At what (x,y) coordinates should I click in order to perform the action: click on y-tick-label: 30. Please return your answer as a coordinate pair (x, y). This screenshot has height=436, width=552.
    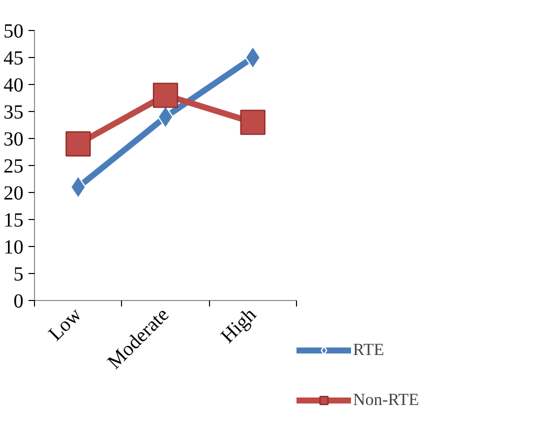
    Looking at the image, I should click on (14, 139).